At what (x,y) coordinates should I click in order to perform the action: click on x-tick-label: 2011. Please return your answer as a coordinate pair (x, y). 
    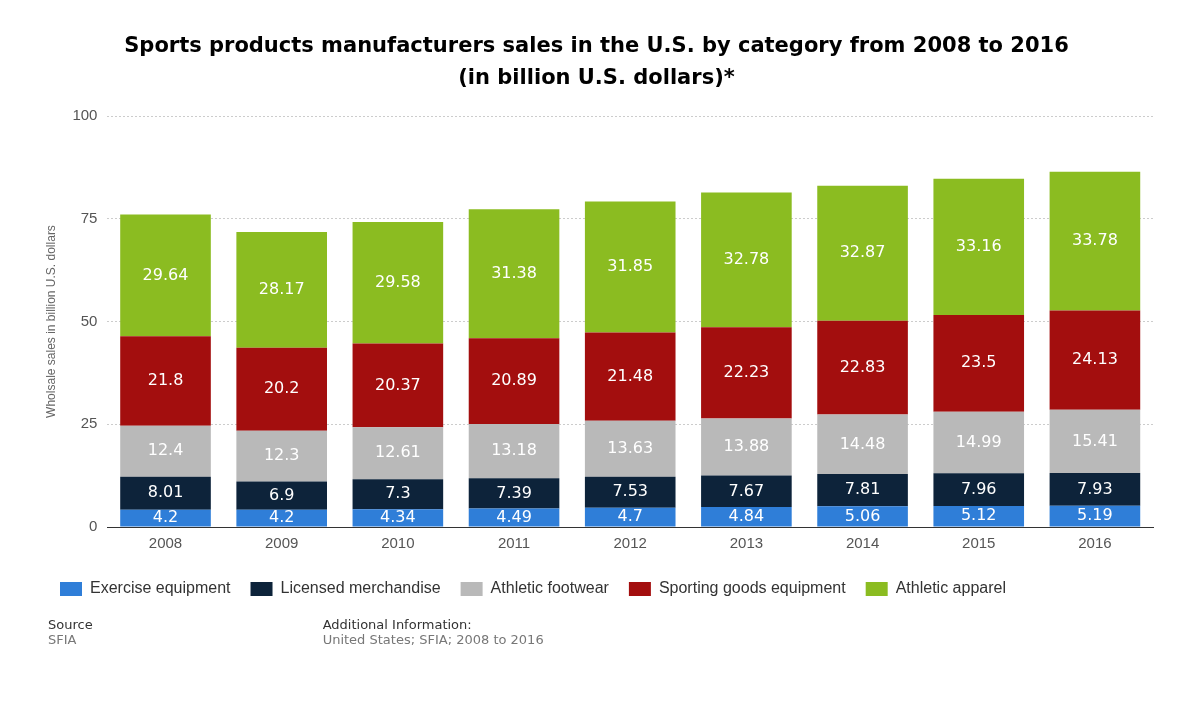
    Looking at the image, I should click on (514, 543).